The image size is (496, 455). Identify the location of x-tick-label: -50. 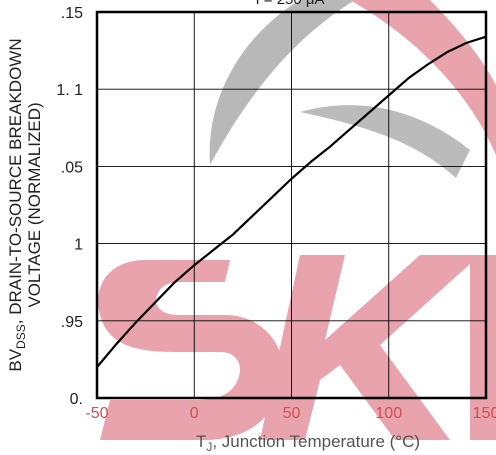
(96, 413).